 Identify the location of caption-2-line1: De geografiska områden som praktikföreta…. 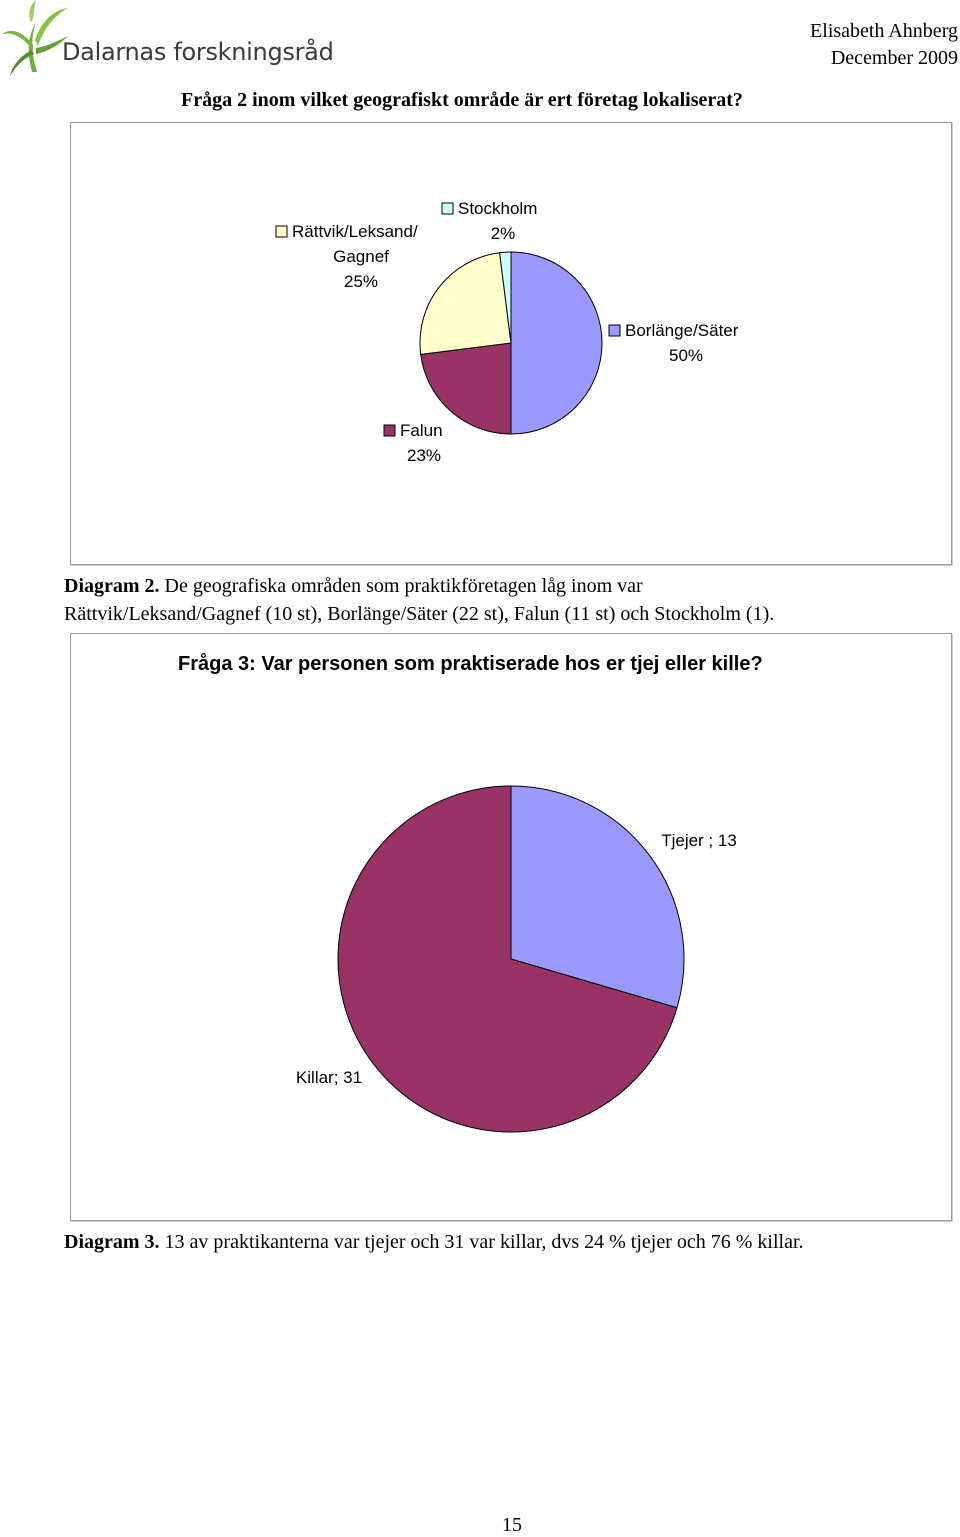
(401, 586).